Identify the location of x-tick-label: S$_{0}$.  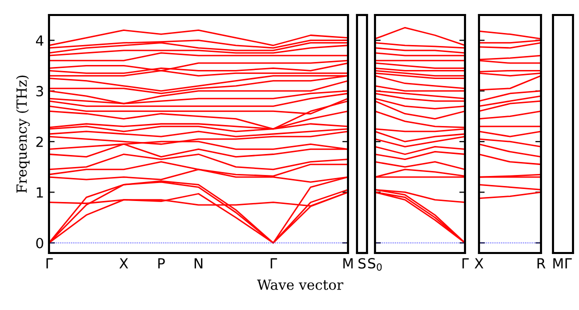
(375, 264).